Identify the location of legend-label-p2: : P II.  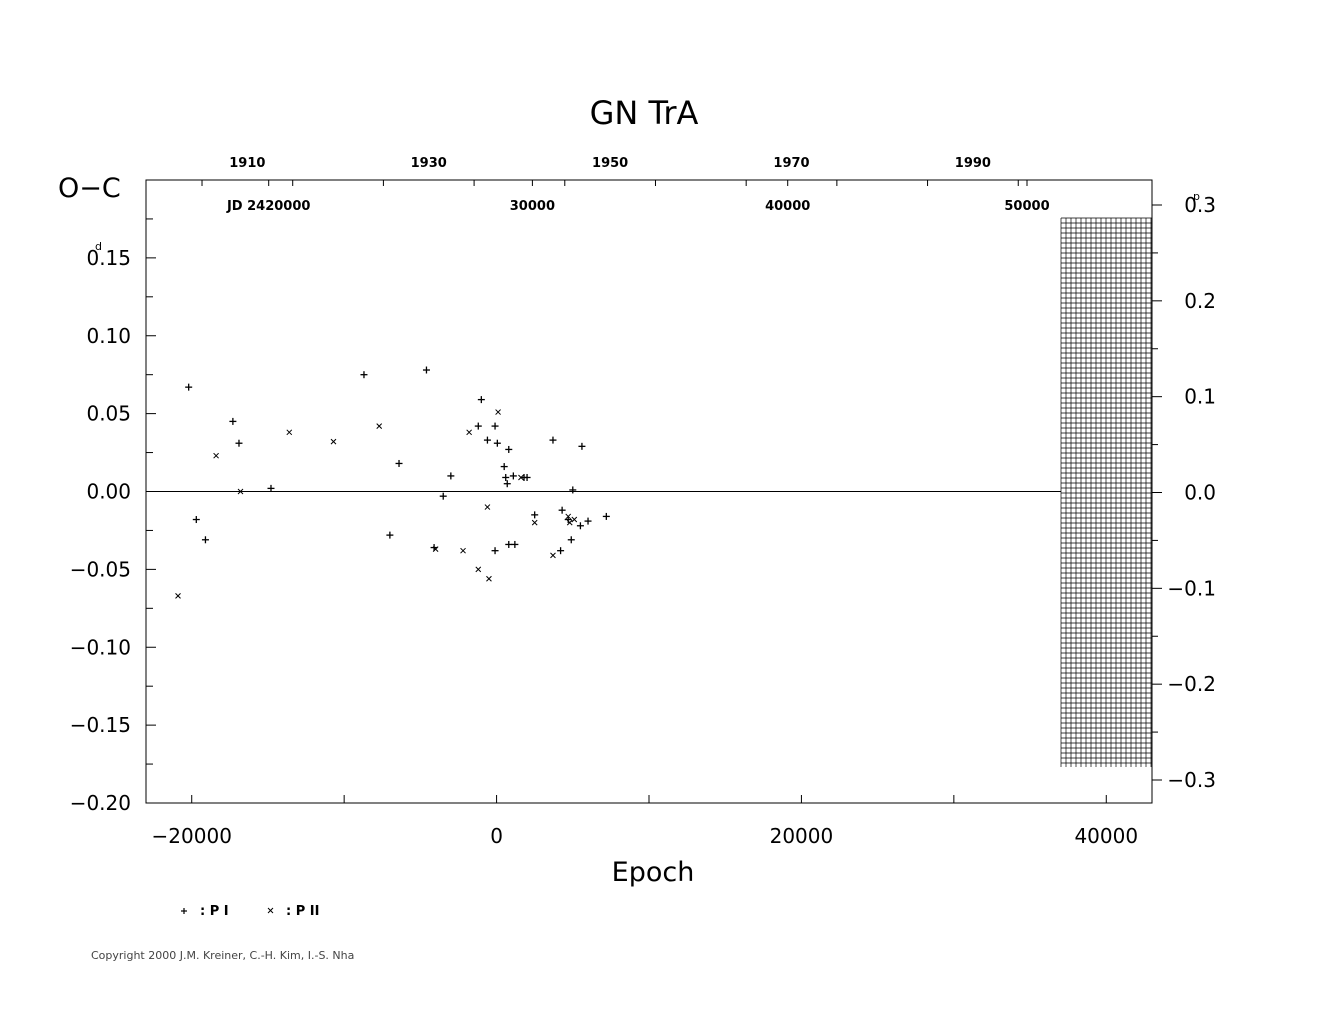
(302, 911).